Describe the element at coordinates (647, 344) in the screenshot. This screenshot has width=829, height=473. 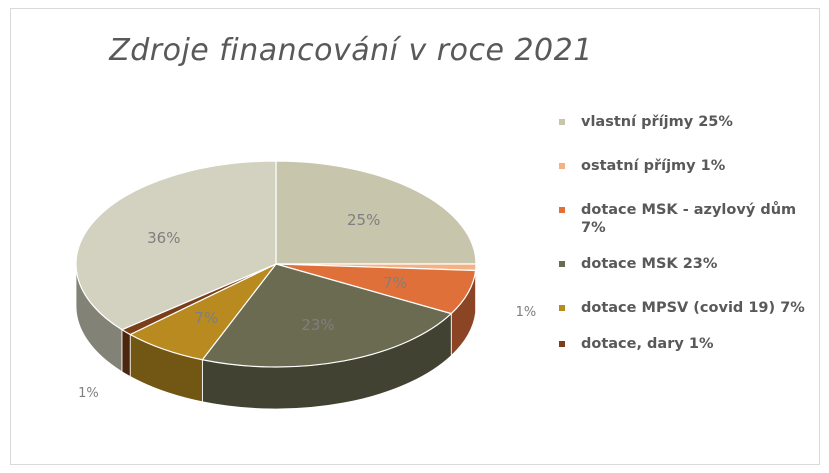
I see `legend-label: dotace, dary 1%` at that location.